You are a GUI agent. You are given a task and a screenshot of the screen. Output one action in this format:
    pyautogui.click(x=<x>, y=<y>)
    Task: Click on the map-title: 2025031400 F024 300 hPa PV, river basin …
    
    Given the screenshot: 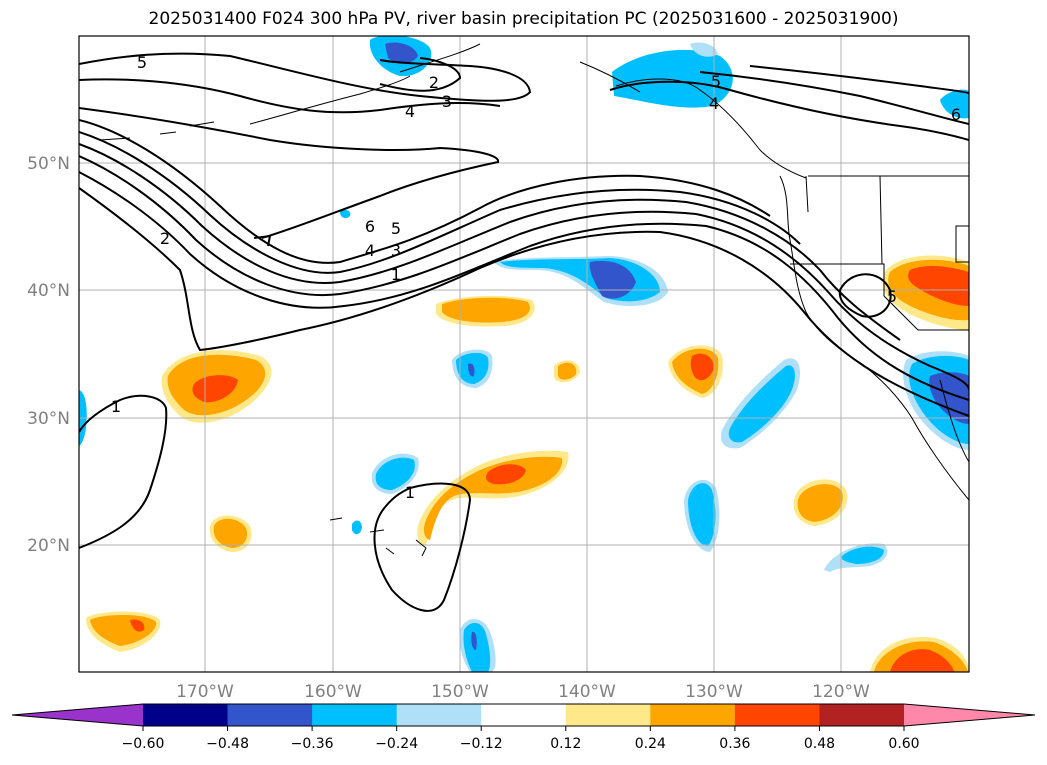 What is the action you would take?
    pyautogui.click(x=523, y=19)
    